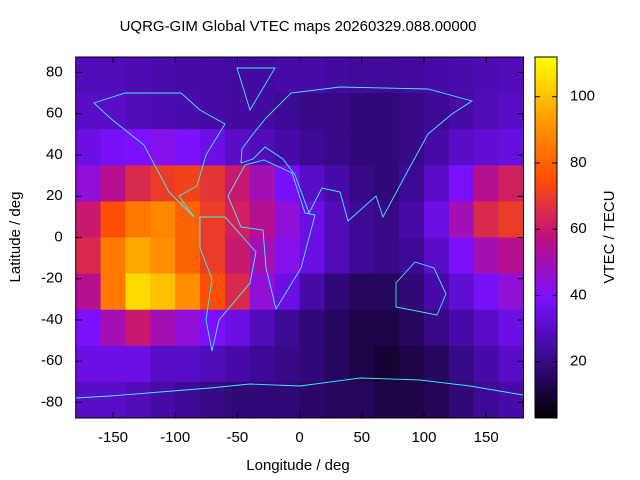 The width and height of the screenshot is (640, 480). I want to click on y-tick-label: 40, so click(54, 154).